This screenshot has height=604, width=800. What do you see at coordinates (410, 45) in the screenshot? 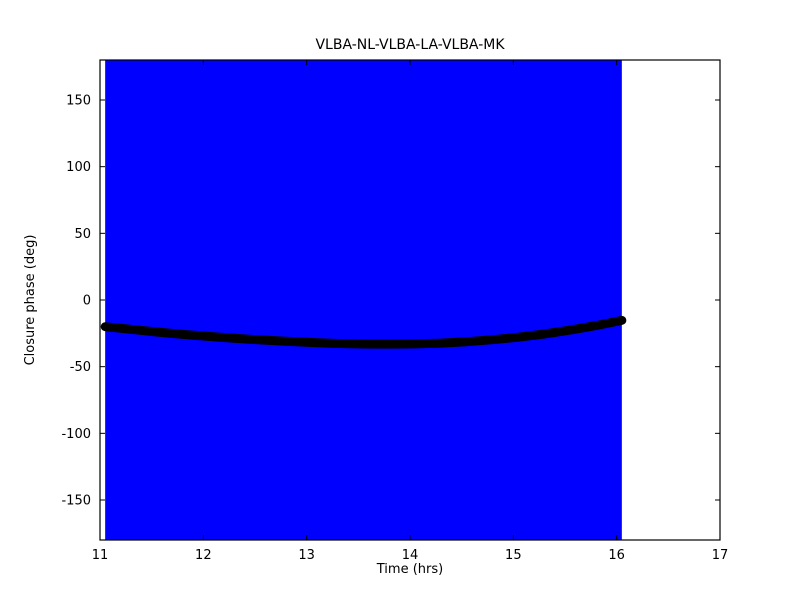
I see `chart-title: VLBA-NL-VLBA-LA-VLBA-MK` at bounding box center [410, 45].